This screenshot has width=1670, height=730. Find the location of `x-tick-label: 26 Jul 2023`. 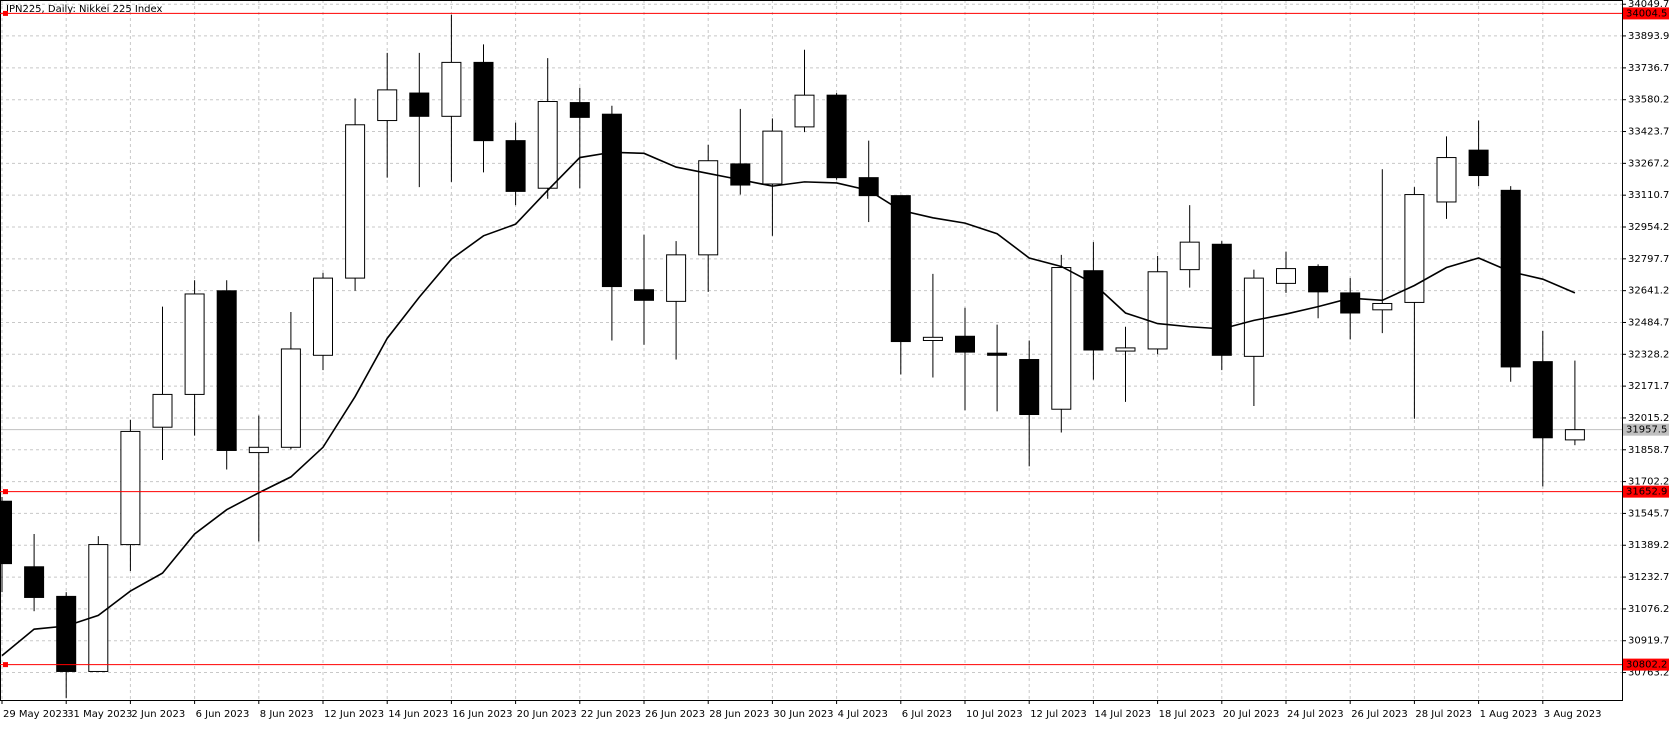

x-tick-label: 26 Jul 2023 is located at coordinates (1379, 714).